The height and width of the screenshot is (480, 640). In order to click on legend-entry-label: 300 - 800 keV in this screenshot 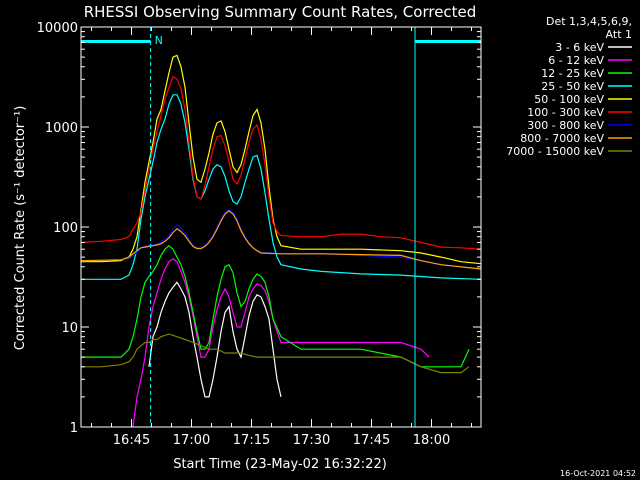, I will do `click(565, 125)`.